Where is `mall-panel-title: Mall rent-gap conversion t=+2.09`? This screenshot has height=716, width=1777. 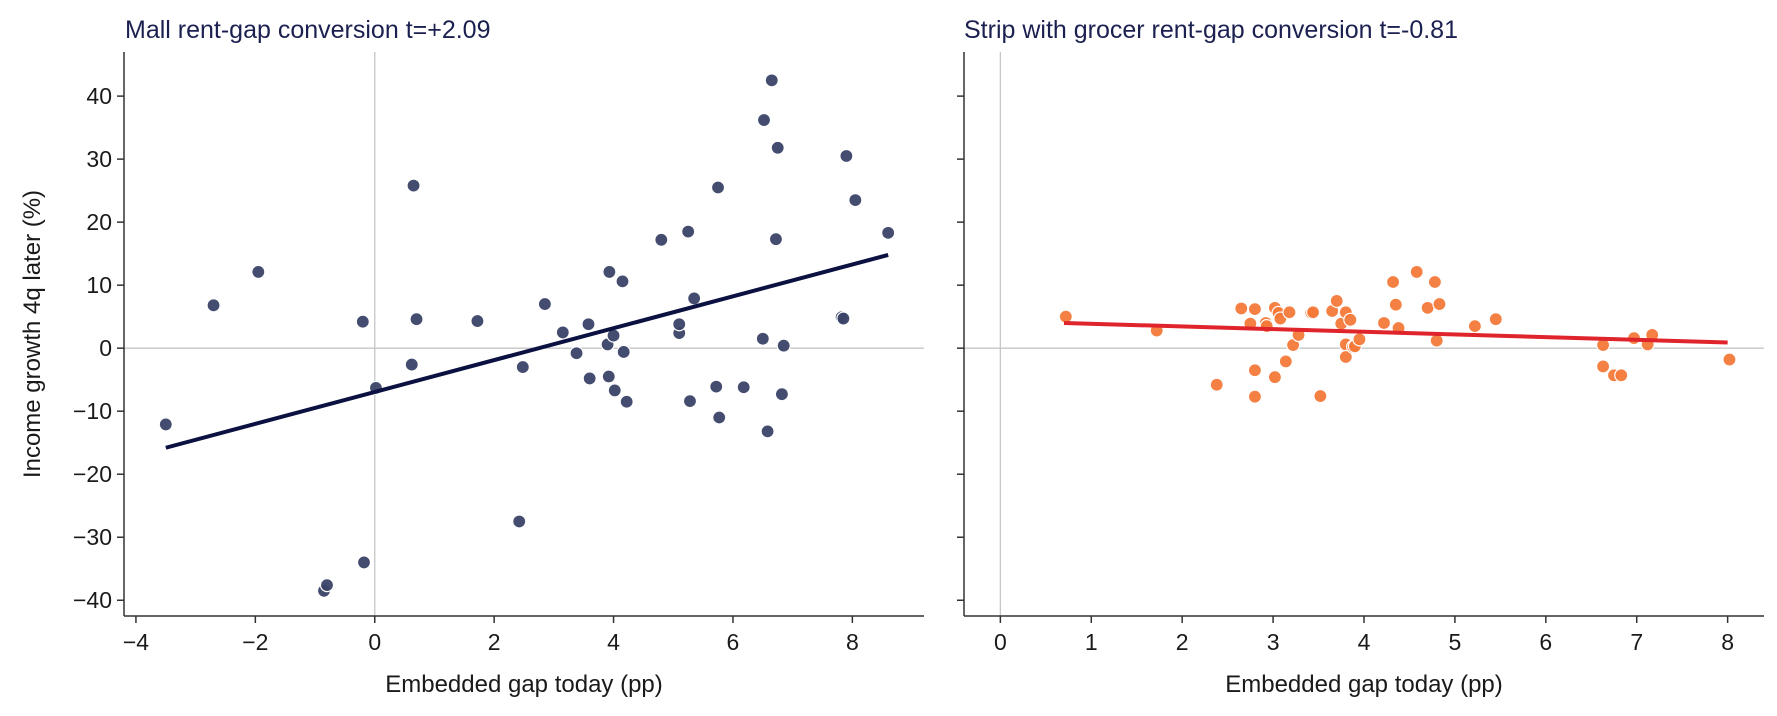 mall-panel-title: Mall rent-gap conversion t=+2.09 is located at coordinates (308, 30).